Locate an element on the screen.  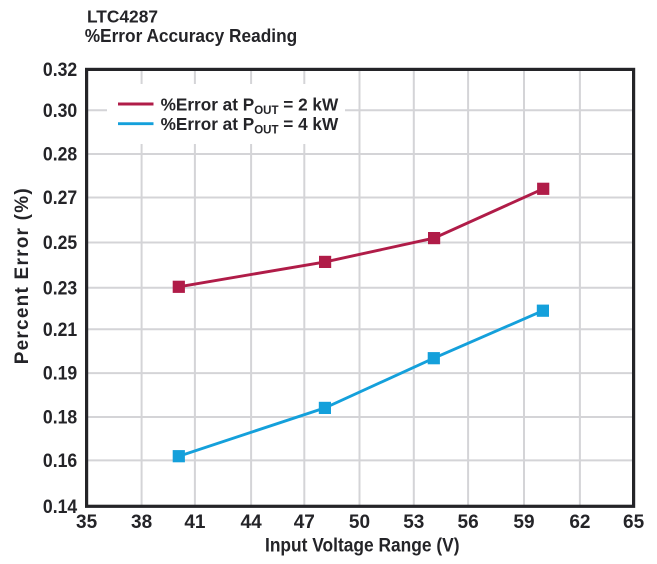
svg-text: 0.28 is located at coordinates (60, 155).